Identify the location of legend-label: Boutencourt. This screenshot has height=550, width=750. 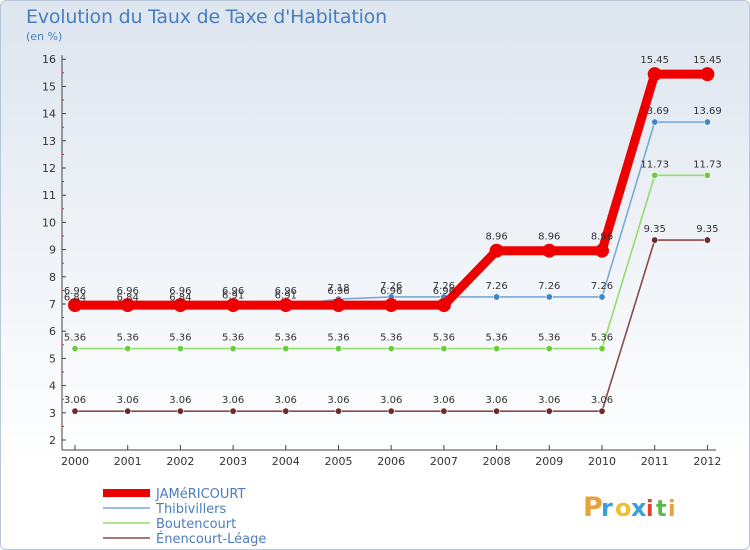
(196, 524).